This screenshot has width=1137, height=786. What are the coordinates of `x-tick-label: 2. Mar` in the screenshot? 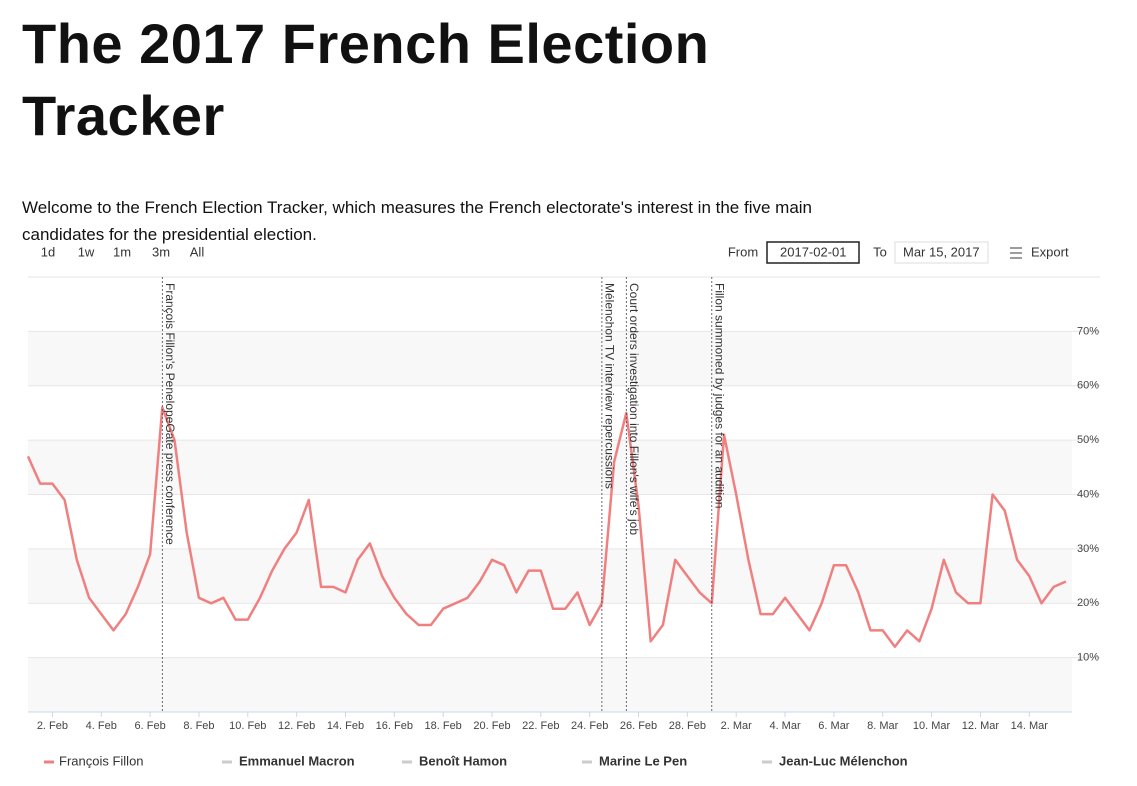 It's located at (737, 726).